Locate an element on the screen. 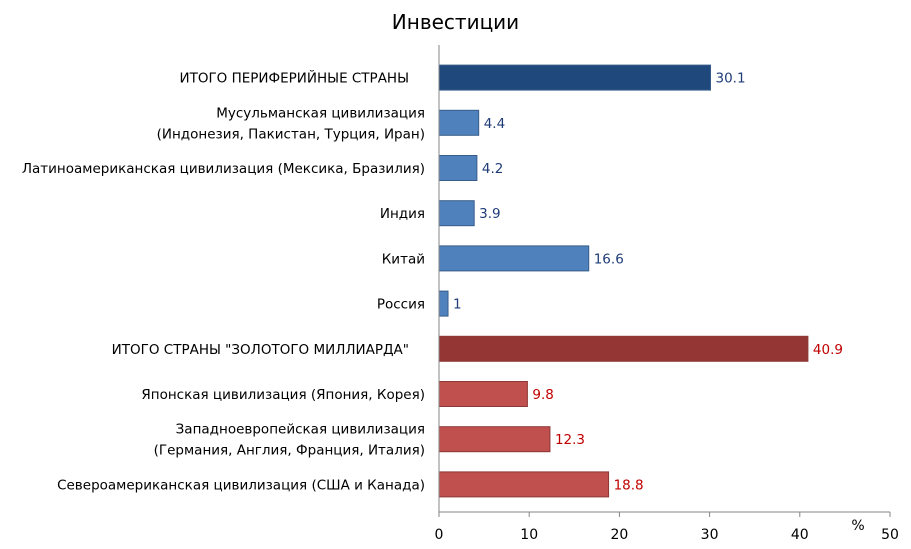 The image size is (911, 549). category-label: Китай is located at coordinates (403, 259).